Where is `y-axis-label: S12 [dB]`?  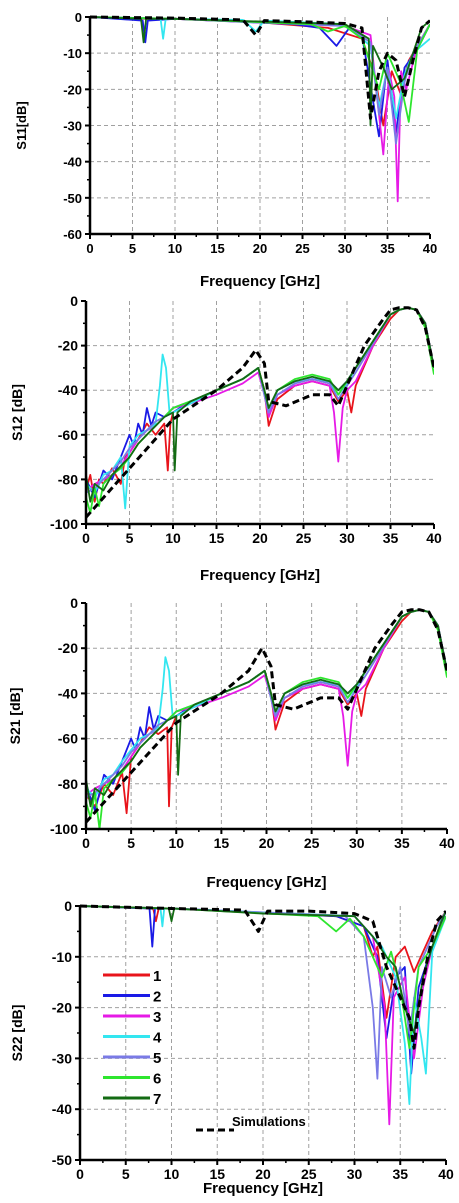
y-axis-label: S12 [dB] is located at coordinates (17, 412).